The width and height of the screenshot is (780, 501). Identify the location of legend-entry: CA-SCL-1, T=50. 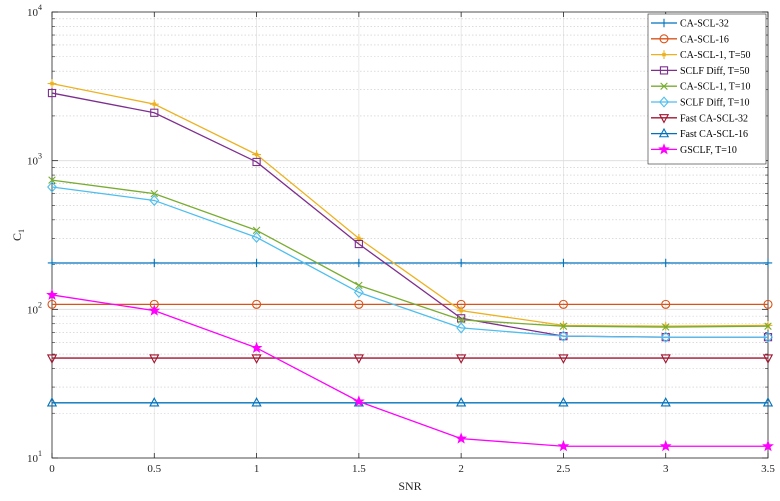
(700, 55).